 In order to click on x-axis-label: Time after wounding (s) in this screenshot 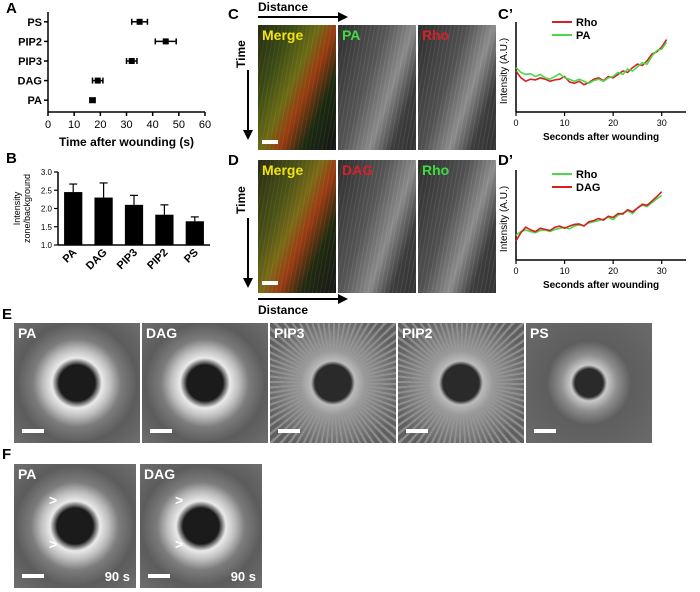, I will do `click(126, 142)`.